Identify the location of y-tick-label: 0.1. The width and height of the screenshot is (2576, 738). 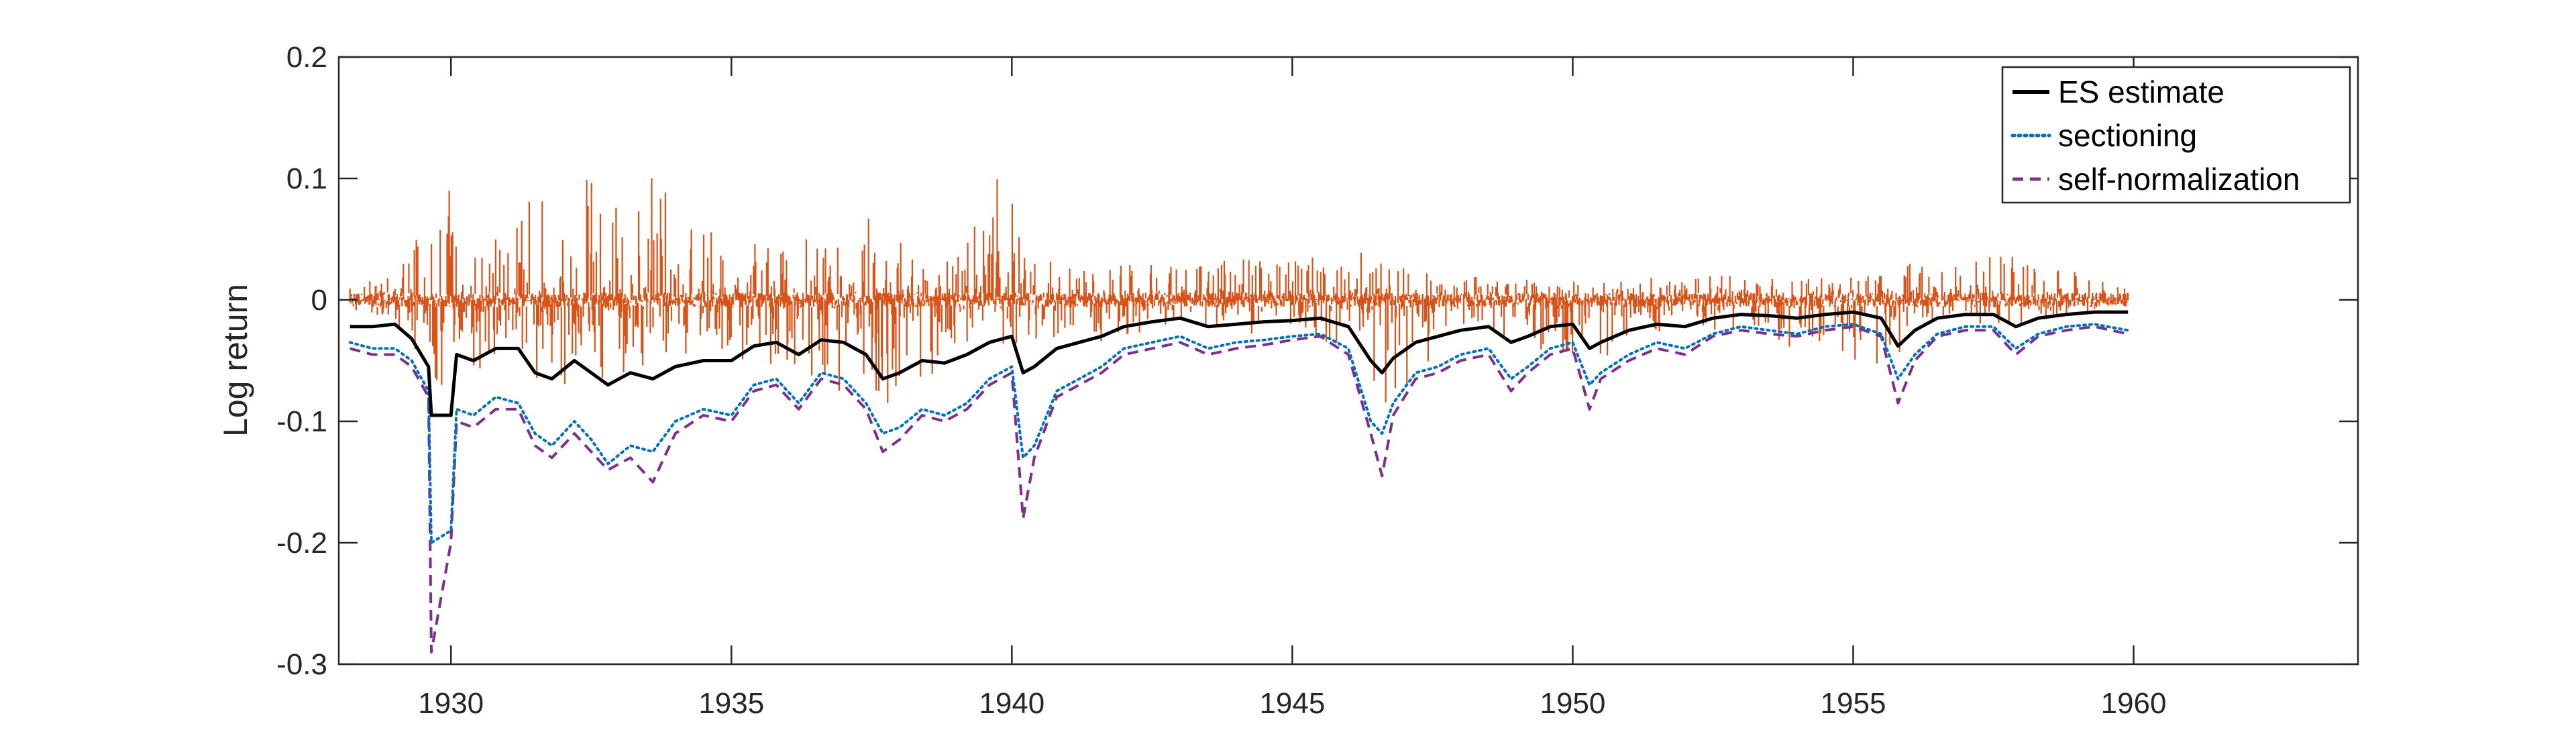
(306, 178).